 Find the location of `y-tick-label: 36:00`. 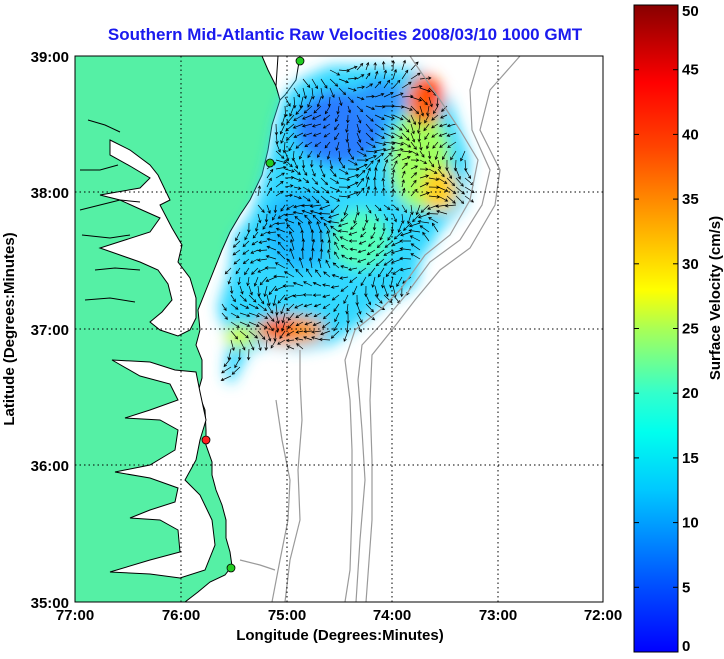

y-tick-label: 36:00 is located at coordinates (50, 466).